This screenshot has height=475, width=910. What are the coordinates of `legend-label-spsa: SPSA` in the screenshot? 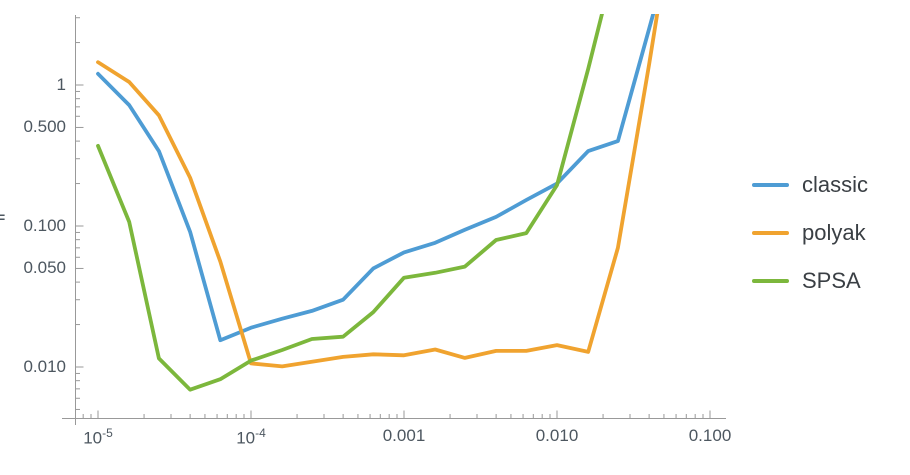 It's located at (831, 280).